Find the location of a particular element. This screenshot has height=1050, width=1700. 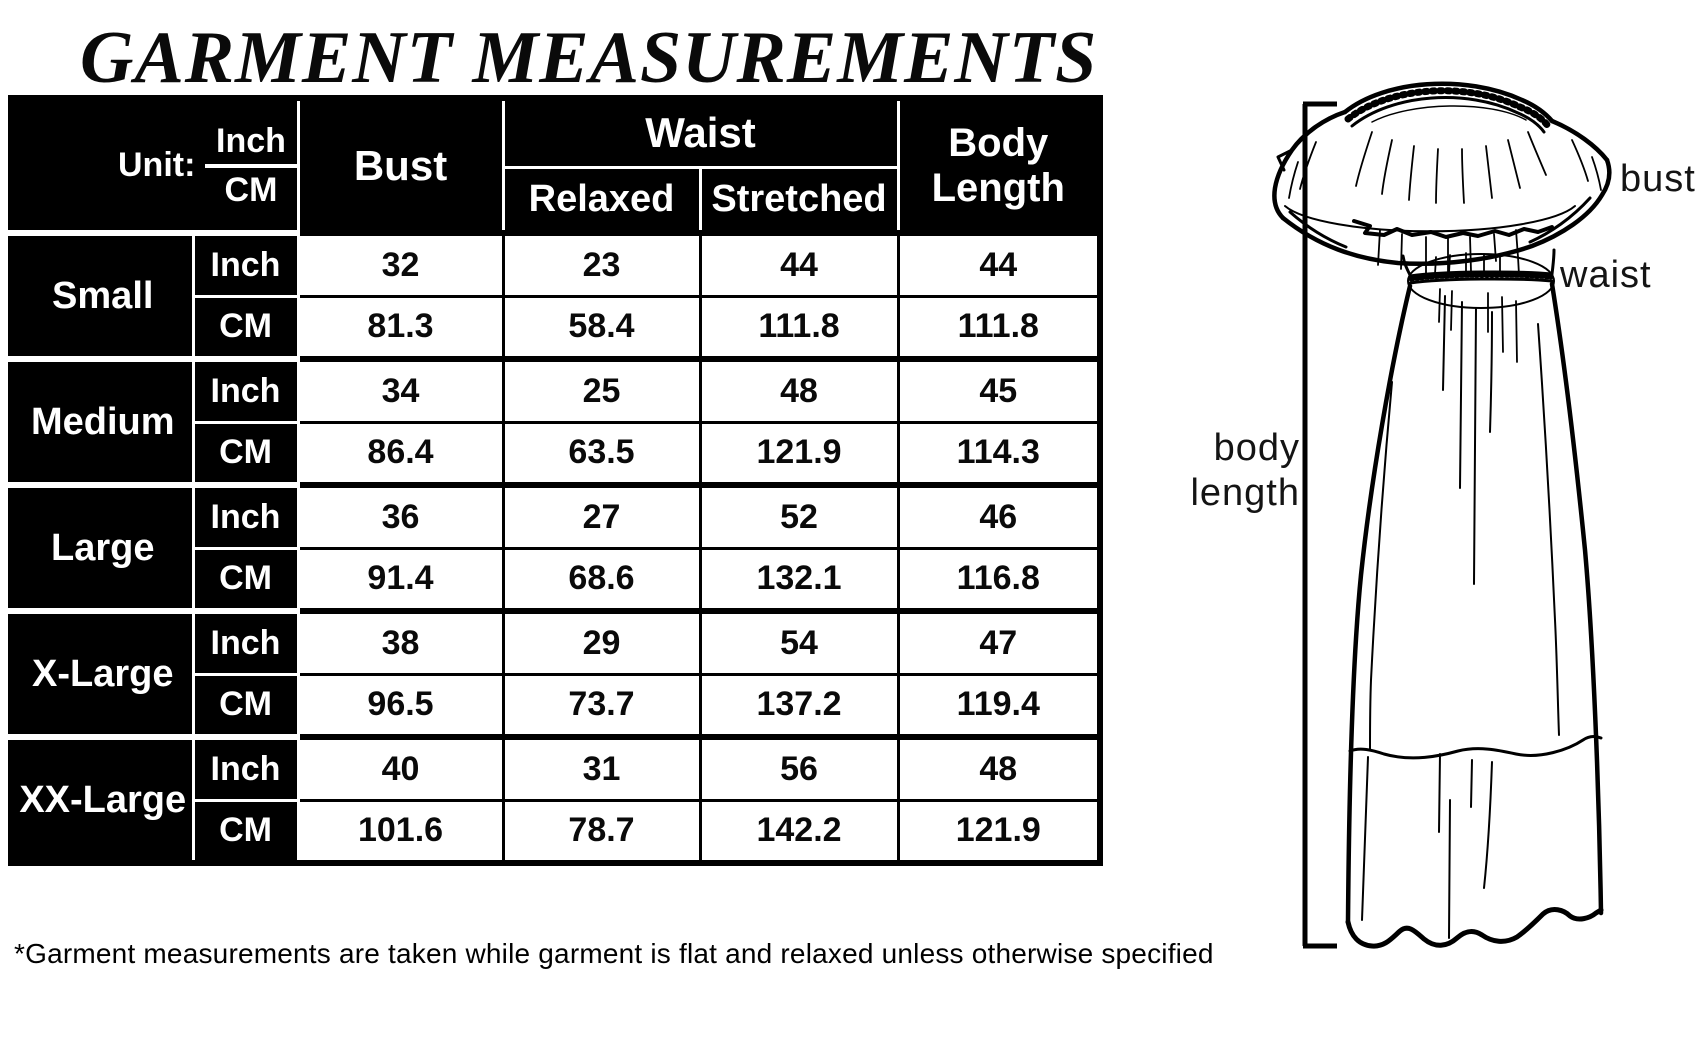

unit-header-cell: Unit: Inch CM is located at coordinates (154, 165).